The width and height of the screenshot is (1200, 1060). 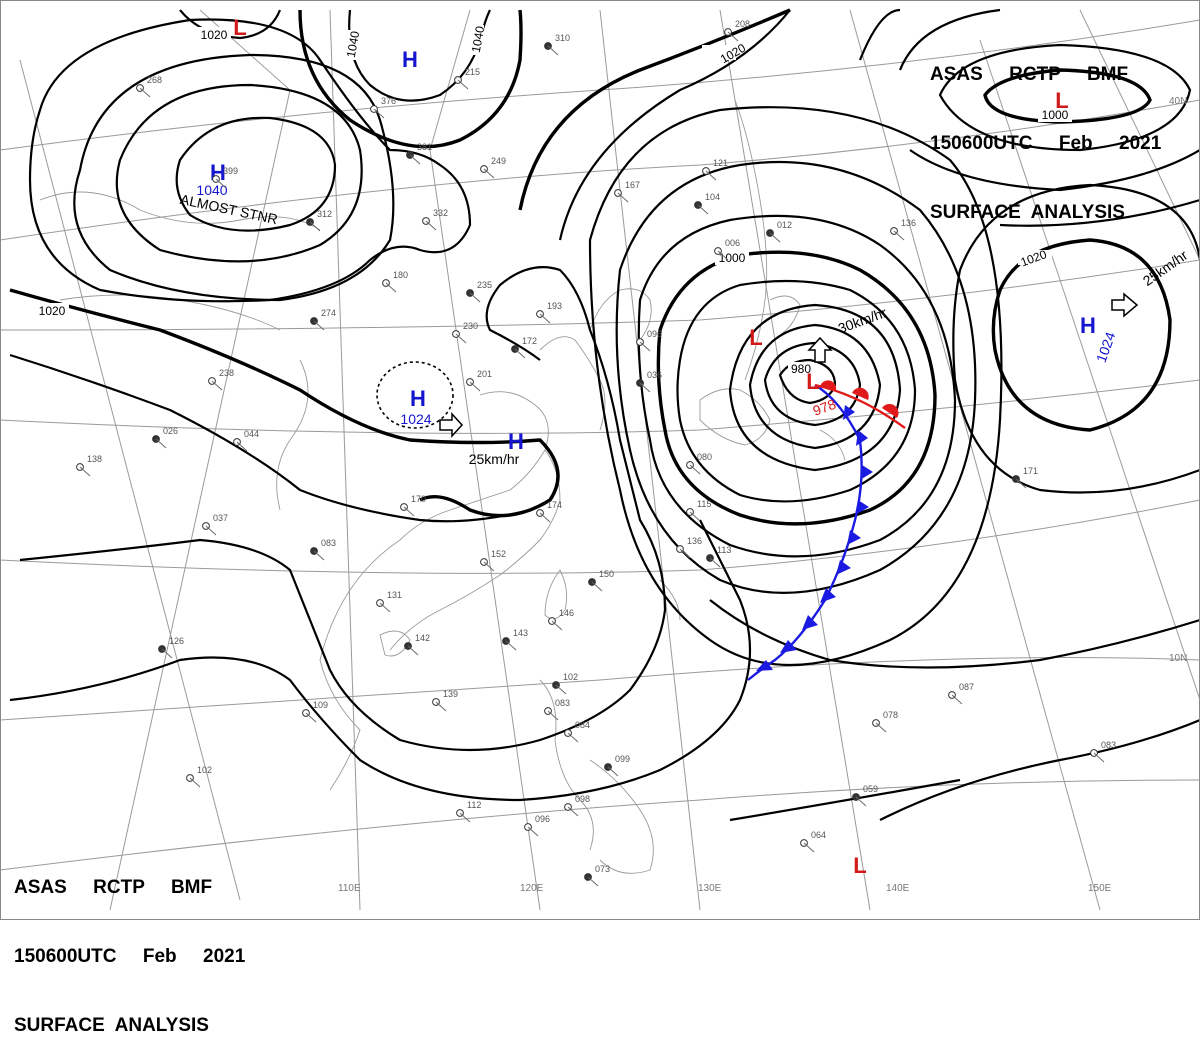 What do you see at coordinates (566, 613) in the screenshot?
I see `station-value: 146` at bounding box center [566, 613].